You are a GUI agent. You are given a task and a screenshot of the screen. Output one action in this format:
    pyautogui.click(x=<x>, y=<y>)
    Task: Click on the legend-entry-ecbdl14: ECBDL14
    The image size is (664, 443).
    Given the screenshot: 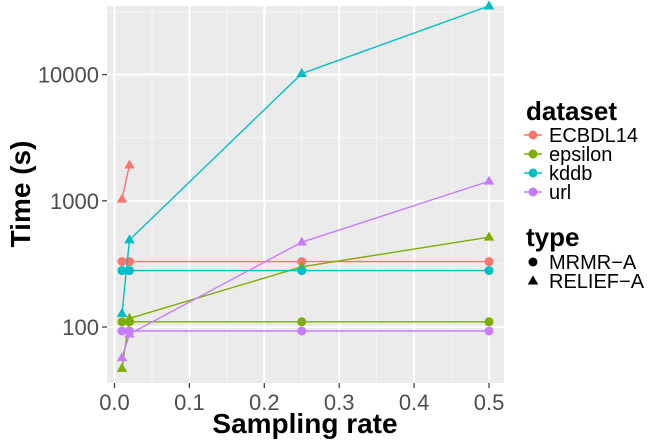 What is the action you would take?
    pyautogui.click(x=581, y=136)
    